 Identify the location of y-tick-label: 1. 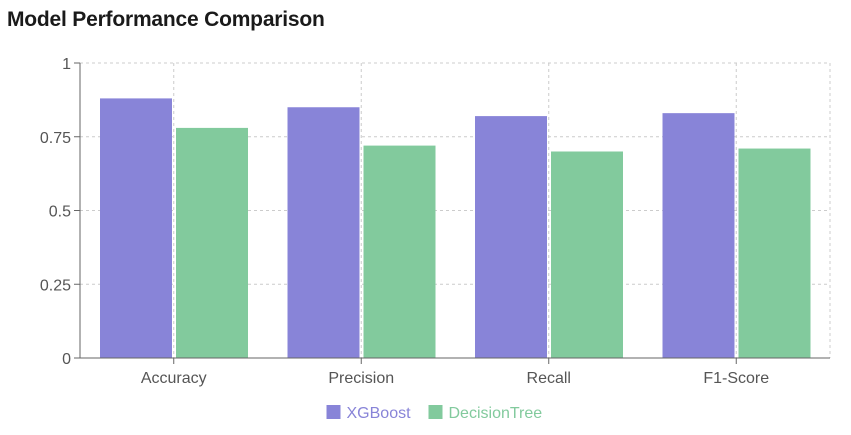
(66, 64).